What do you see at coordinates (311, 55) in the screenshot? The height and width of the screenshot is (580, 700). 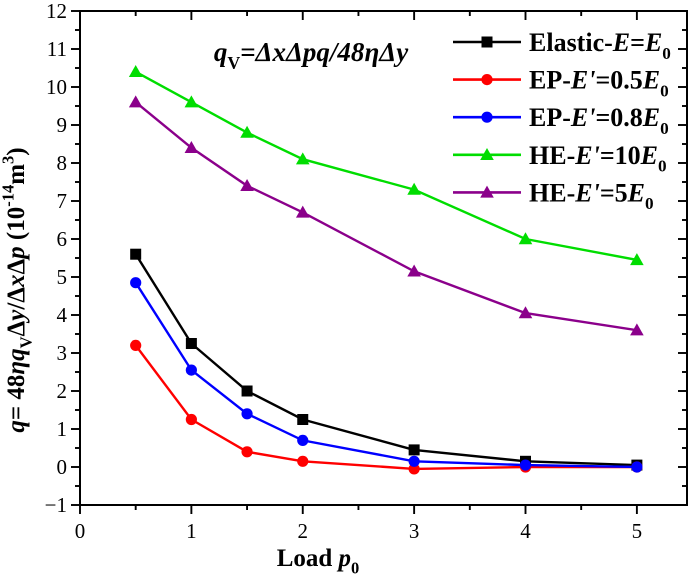 I see `annotation-formula: qV=ΔxΔpq/48ηΔy` at bounding box center [311, 55].